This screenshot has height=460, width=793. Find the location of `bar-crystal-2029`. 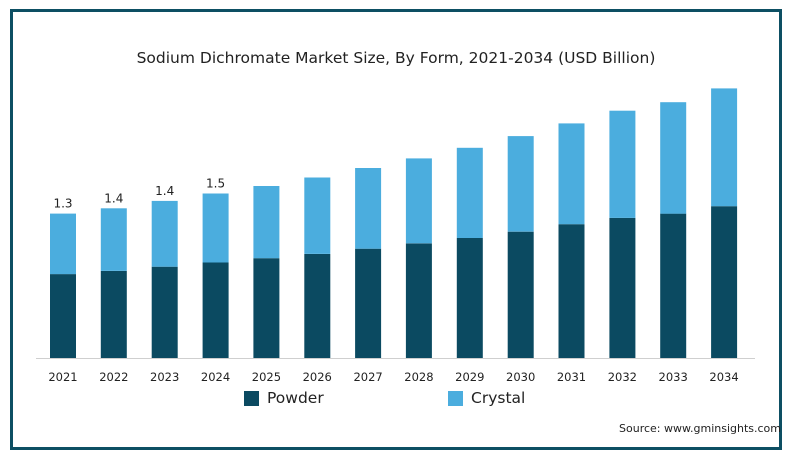

bar-crystal-2029 is located at coordinates (469, 192).